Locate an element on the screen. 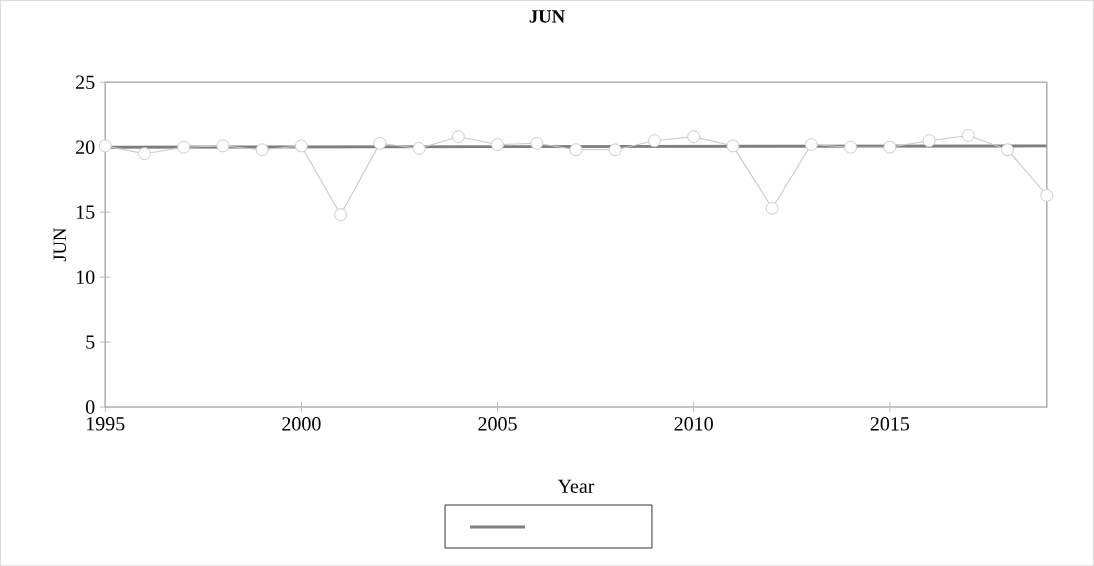  y-tick-label: 10 is located at coordinates (85, 277).